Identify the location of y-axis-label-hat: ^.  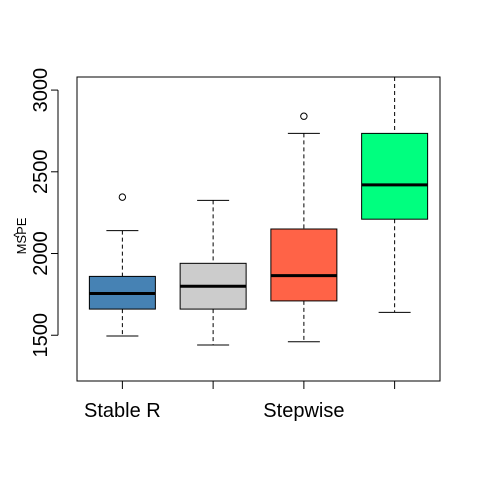
(18, 234).